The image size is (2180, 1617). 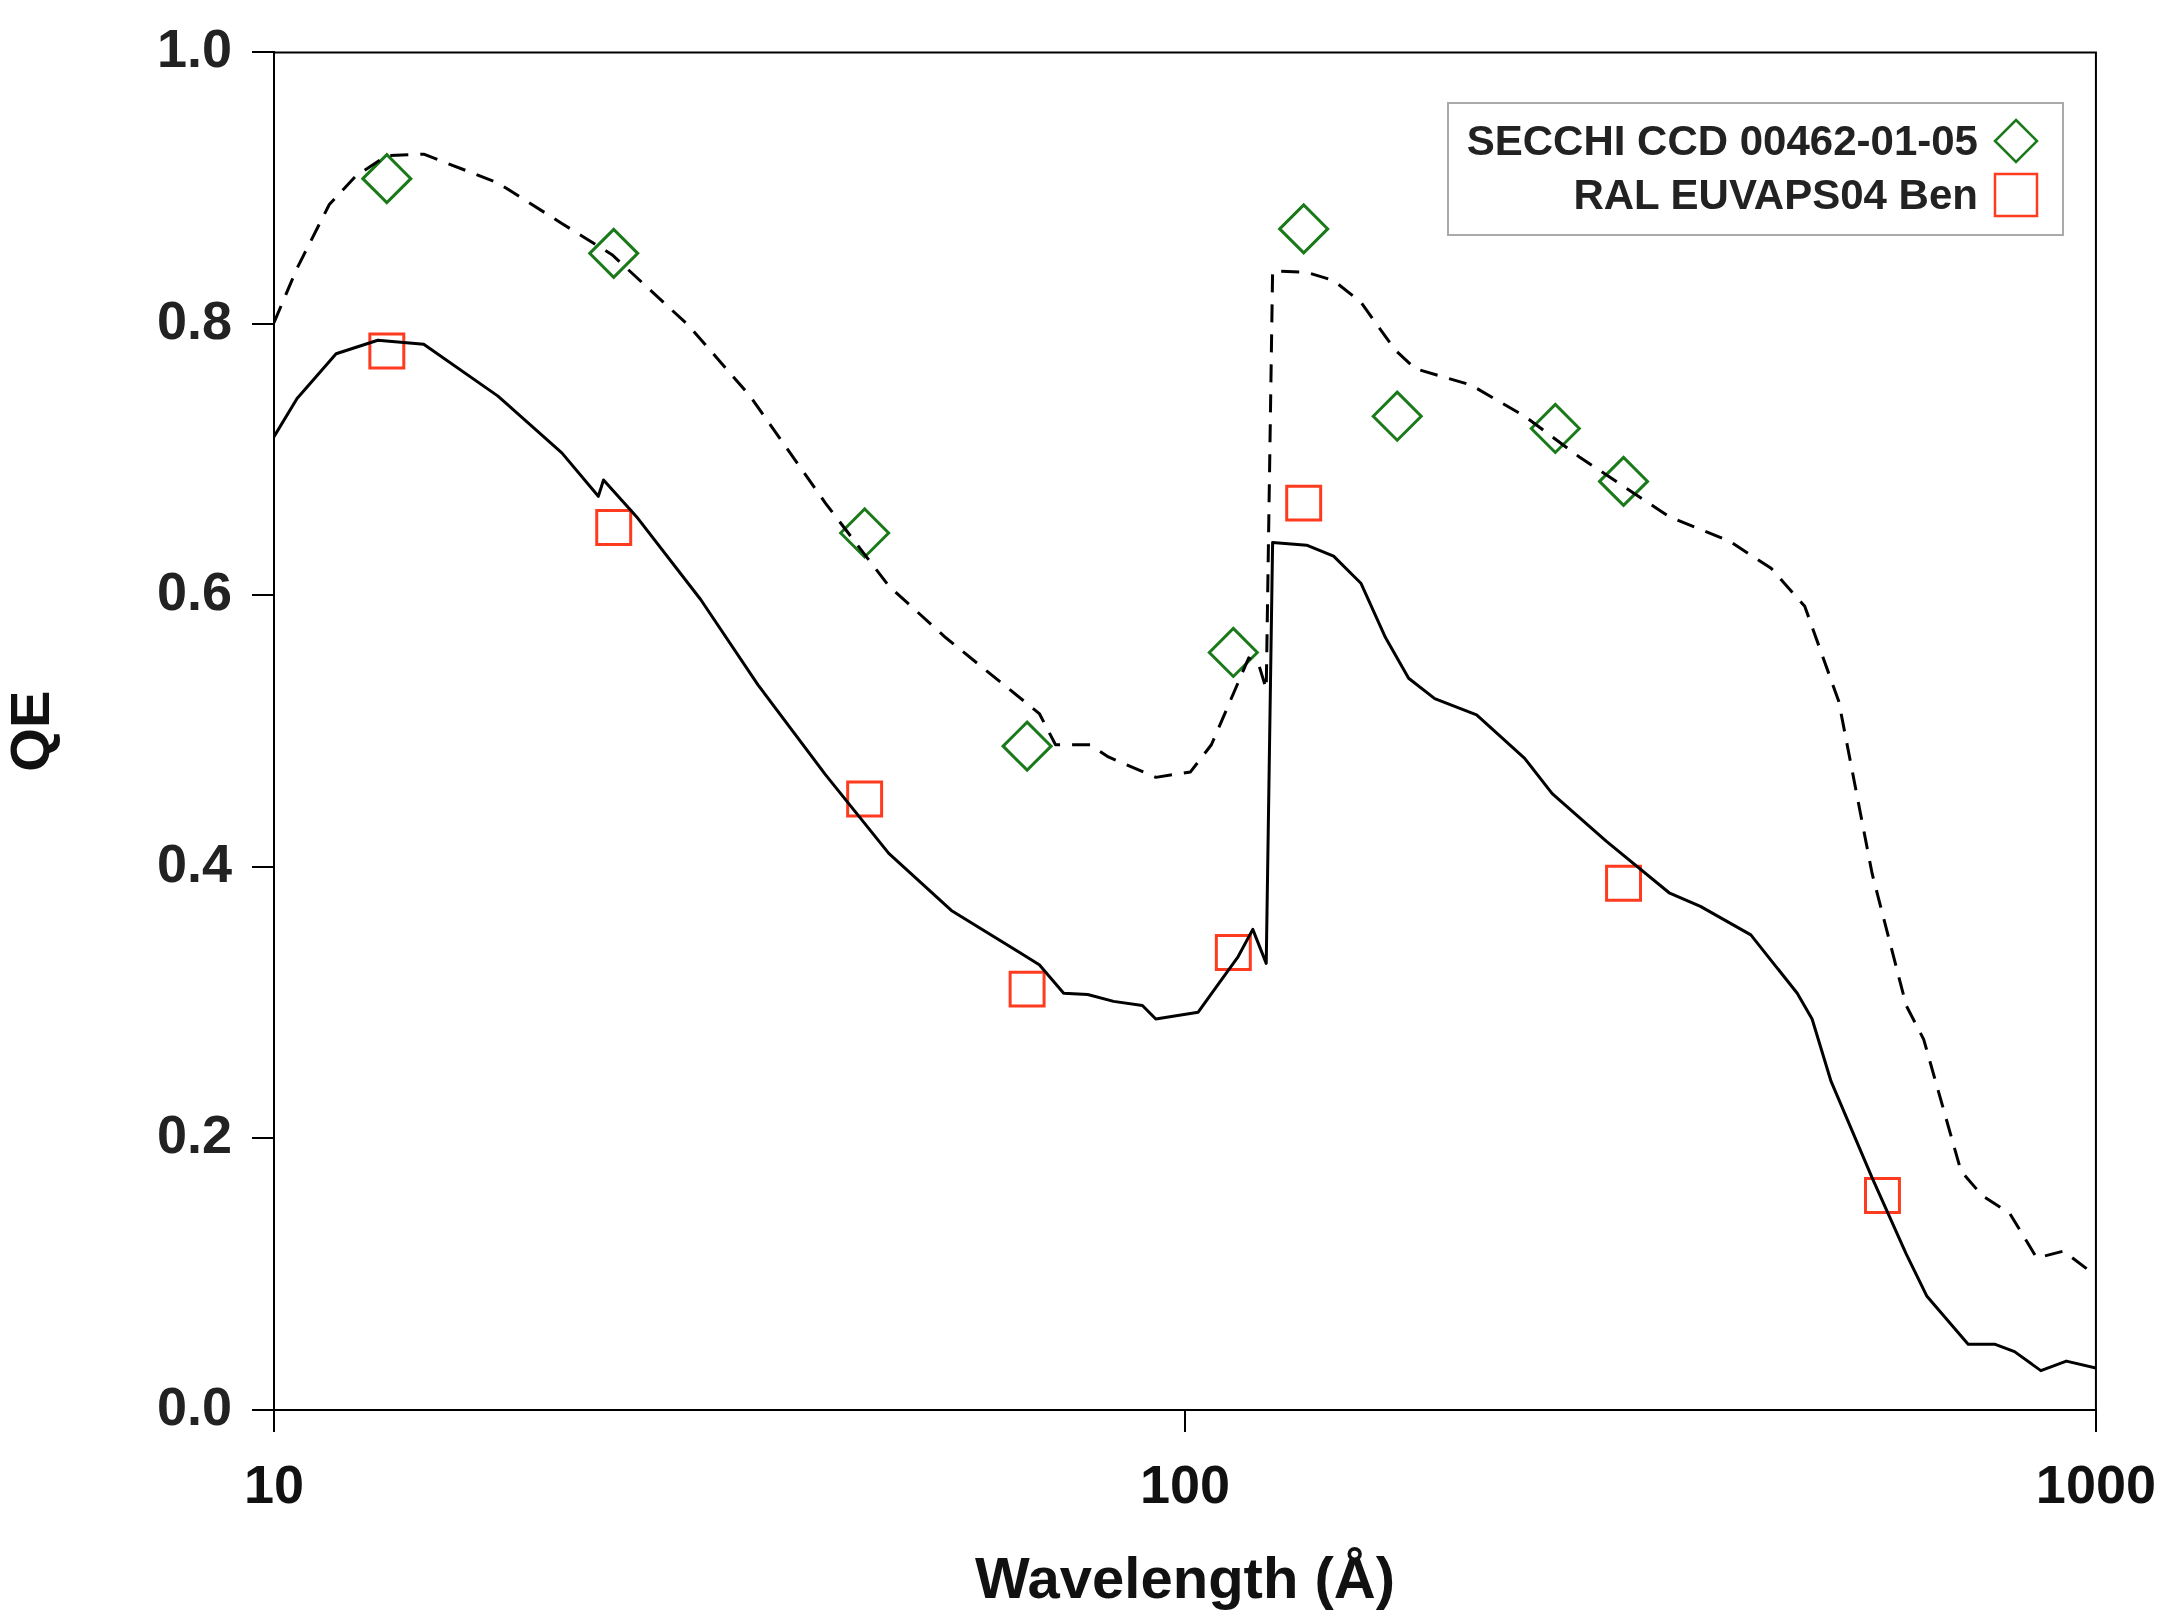 I want to click on y-tick-label: 1.0, so click(x=194, y=48).